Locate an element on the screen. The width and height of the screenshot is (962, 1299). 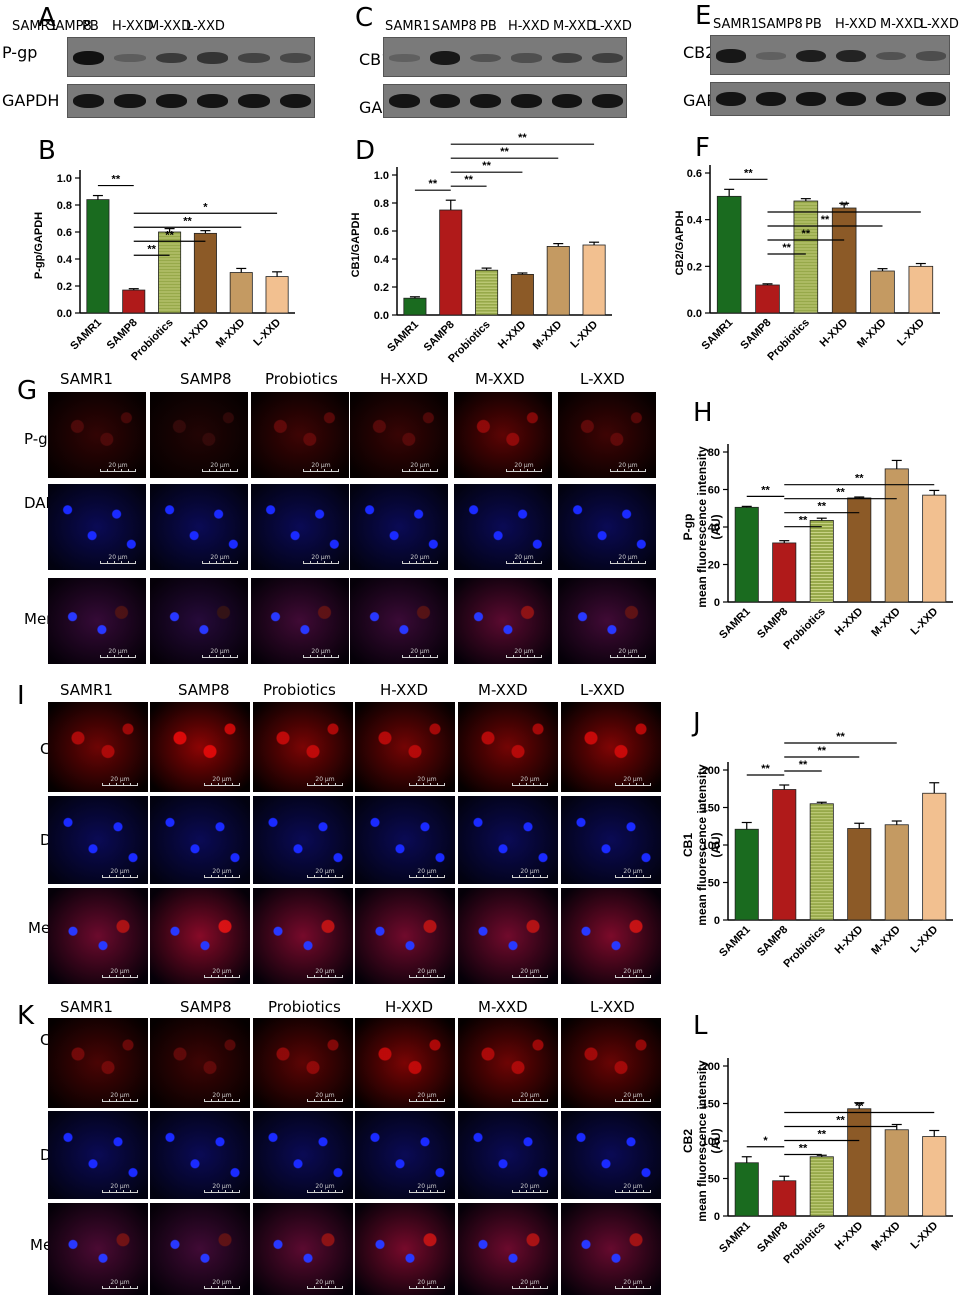
micro-image-merge-samp8: 20 μm is located at coordinates (199, 621).